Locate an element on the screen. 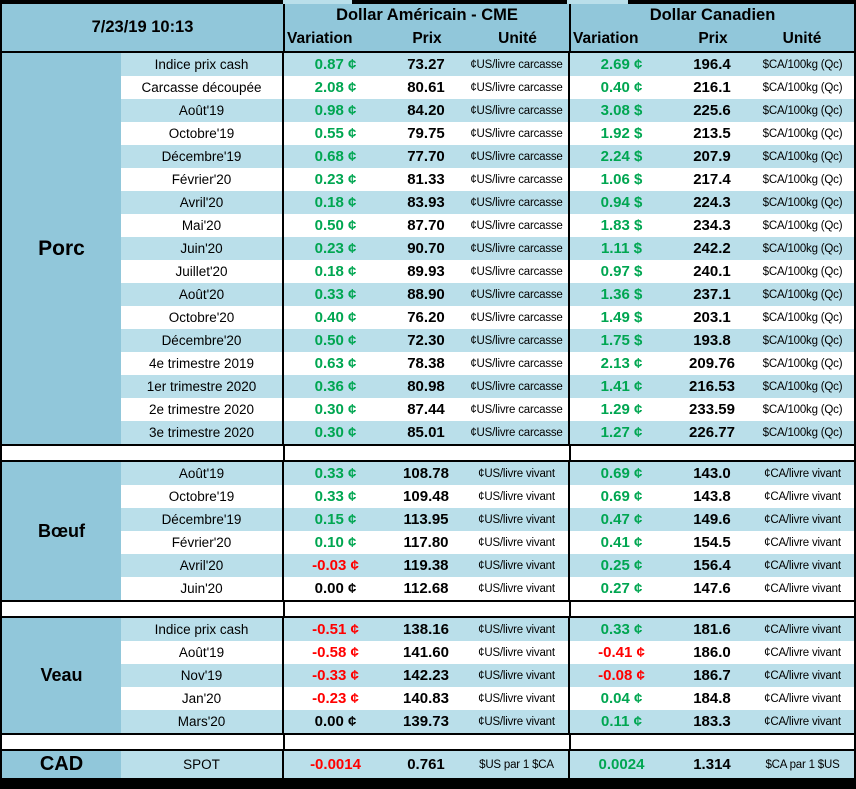  ca-price-cell: 234.3 is located at coordinates (712, 225).